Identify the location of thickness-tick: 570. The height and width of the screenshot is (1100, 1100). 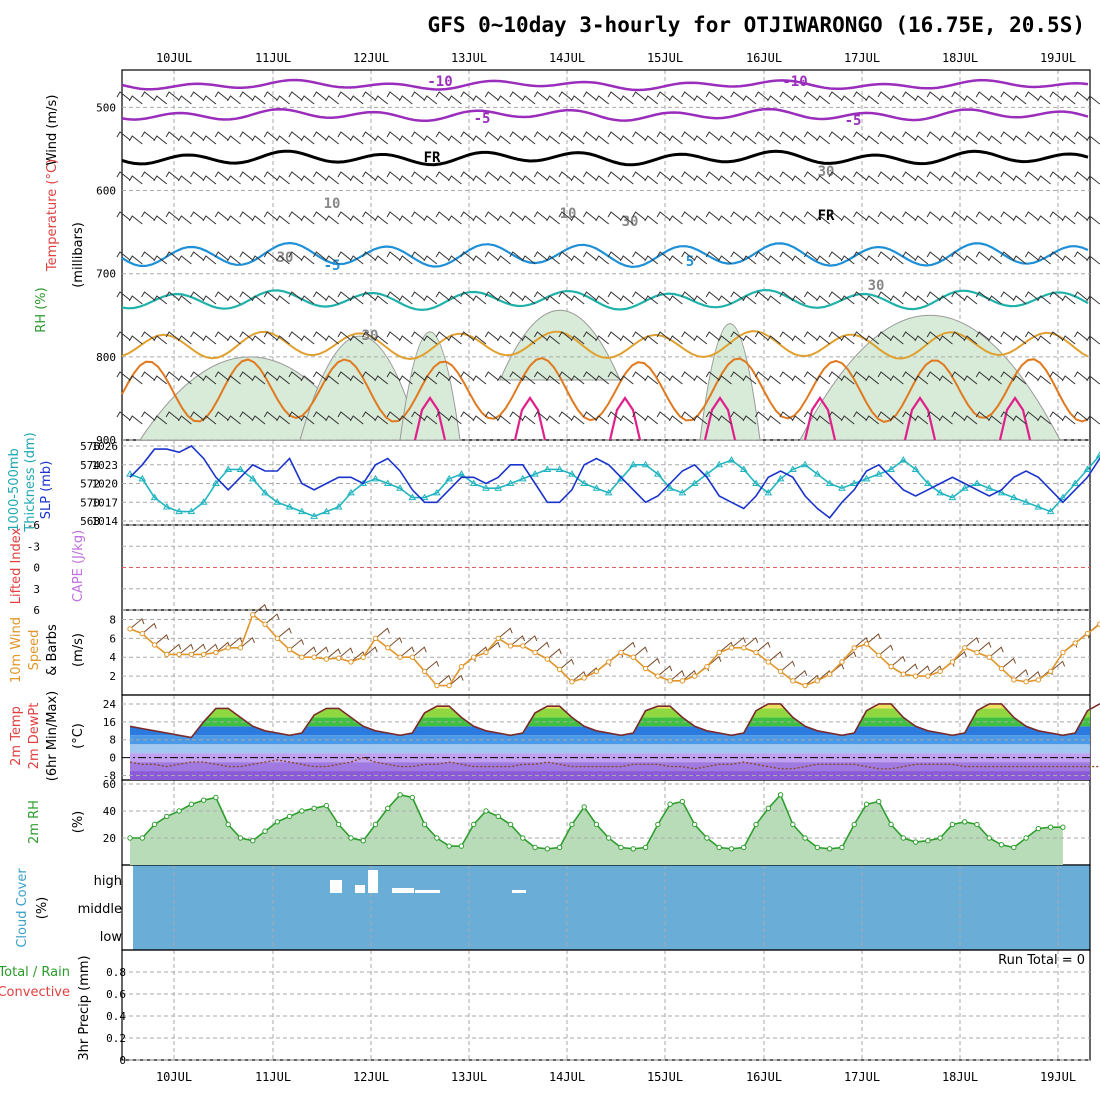
(90, 502).